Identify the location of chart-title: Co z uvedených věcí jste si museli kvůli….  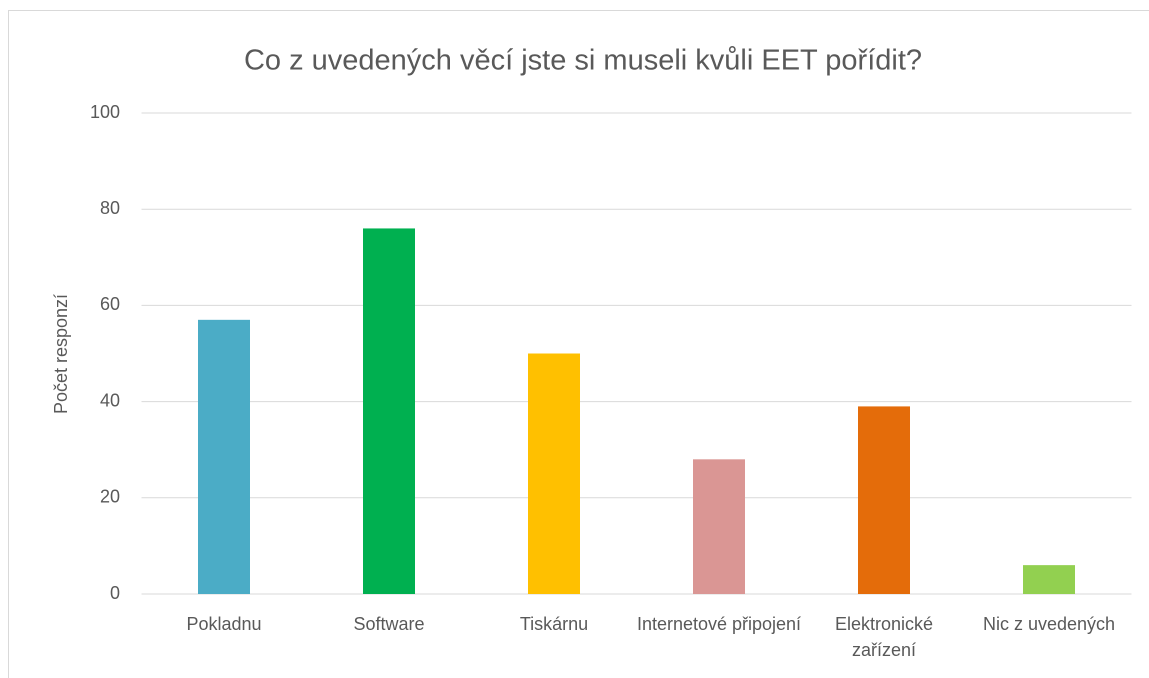
(583, 61).